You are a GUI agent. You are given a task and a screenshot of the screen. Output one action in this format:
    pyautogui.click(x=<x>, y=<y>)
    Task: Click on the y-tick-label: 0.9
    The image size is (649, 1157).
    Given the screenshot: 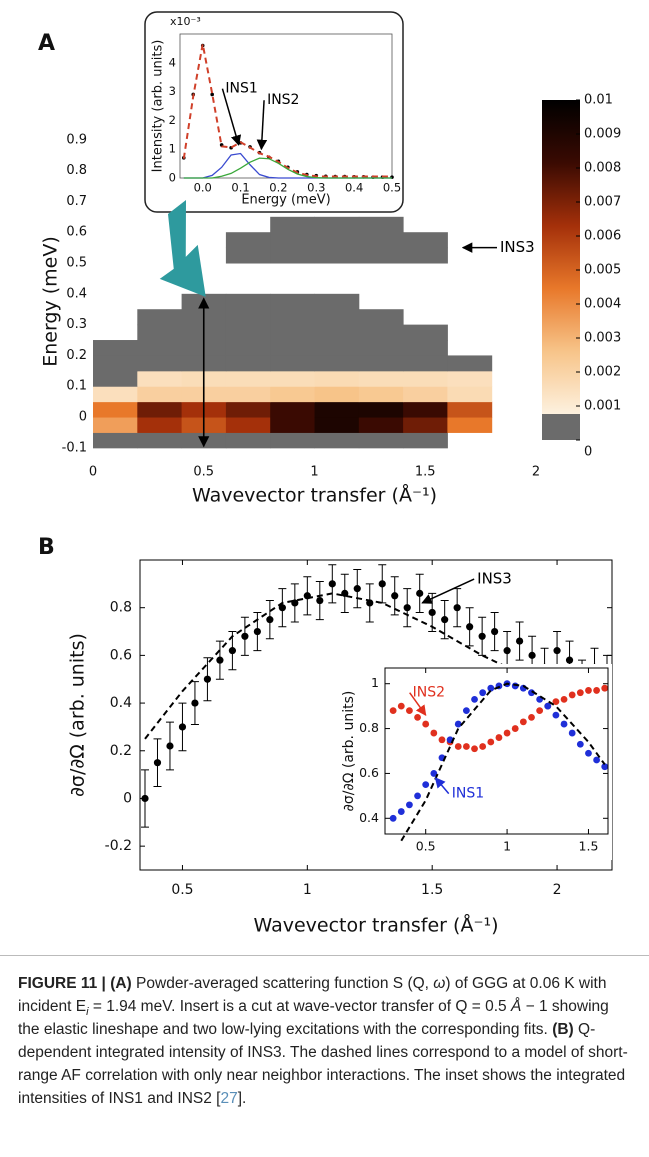 What is the action you would take?
    pyautogui.click(x=76, y=139)
    